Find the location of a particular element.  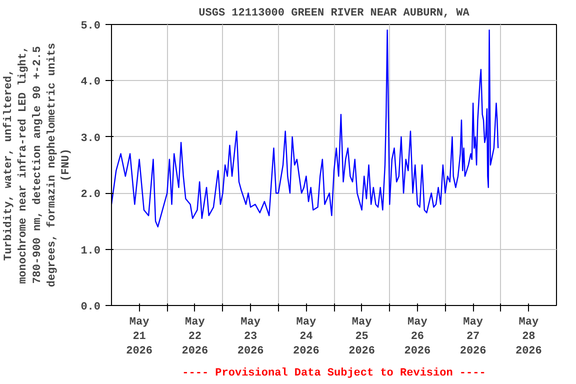

x-tick-label: May 27 2026 is located at coordinates (473, 337).